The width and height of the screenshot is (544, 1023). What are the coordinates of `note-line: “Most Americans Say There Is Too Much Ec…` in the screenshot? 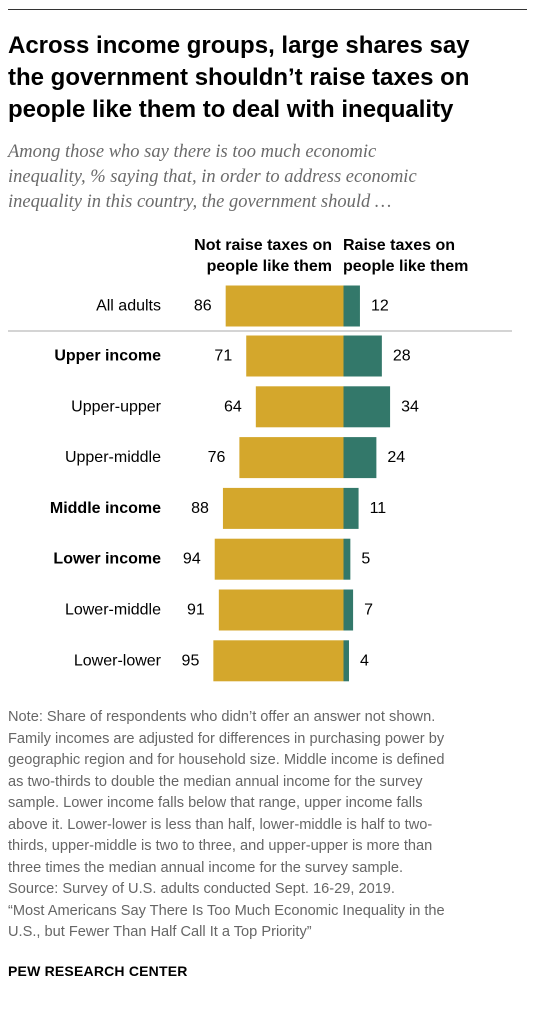 It's located at (226, 910).